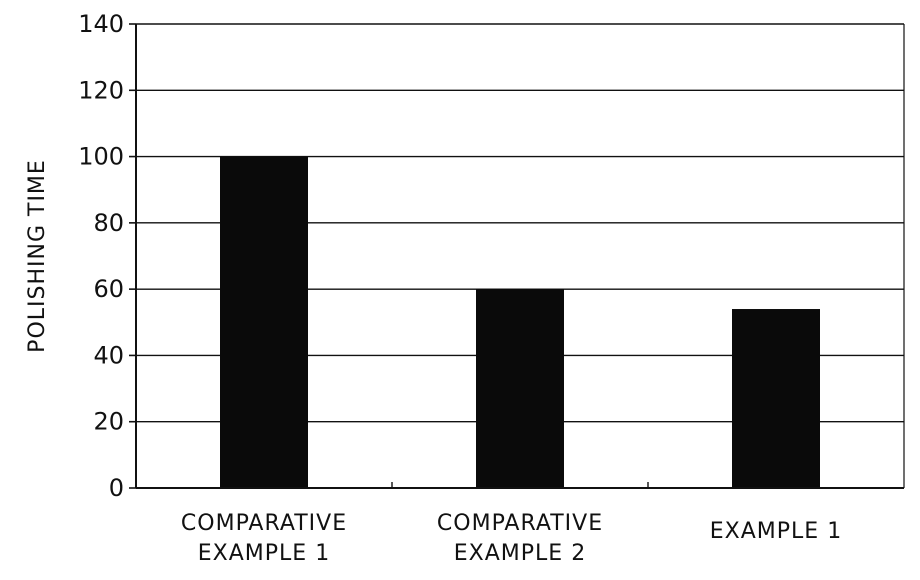  Describe the element at coordinates (108, 289) in the screenshot. I see `y-tick-label: 60` at that location.